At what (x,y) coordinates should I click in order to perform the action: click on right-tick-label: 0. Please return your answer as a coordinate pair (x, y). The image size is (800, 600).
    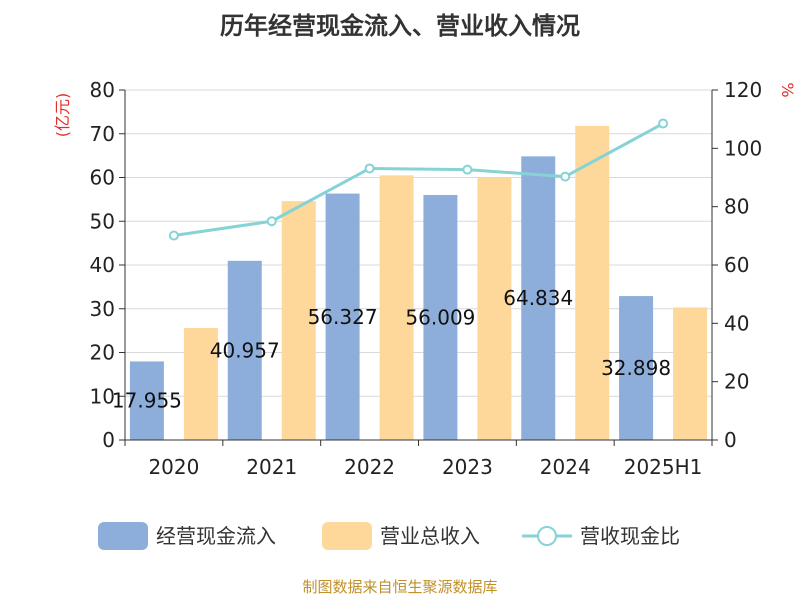
    Looking at the image, I should click on (730, 440).